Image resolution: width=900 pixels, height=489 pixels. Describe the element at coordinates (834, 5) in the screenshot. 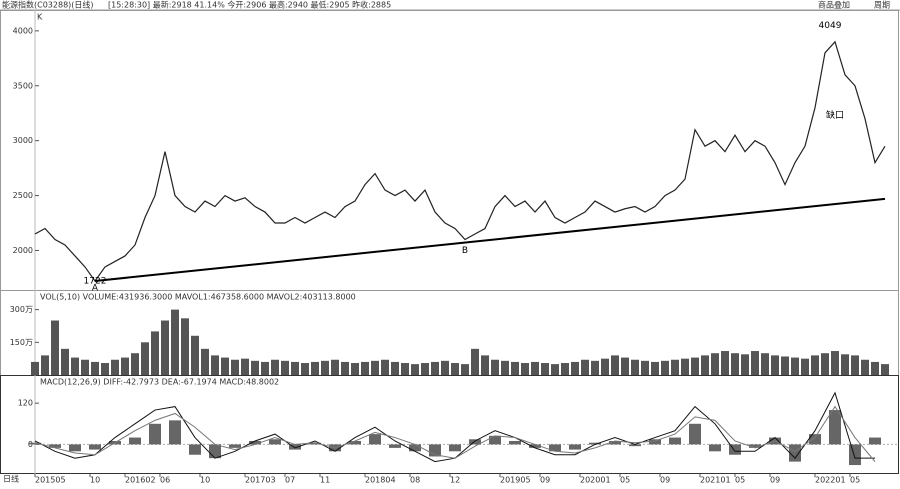

I see `overlay-button: 商品叠加` at that location.